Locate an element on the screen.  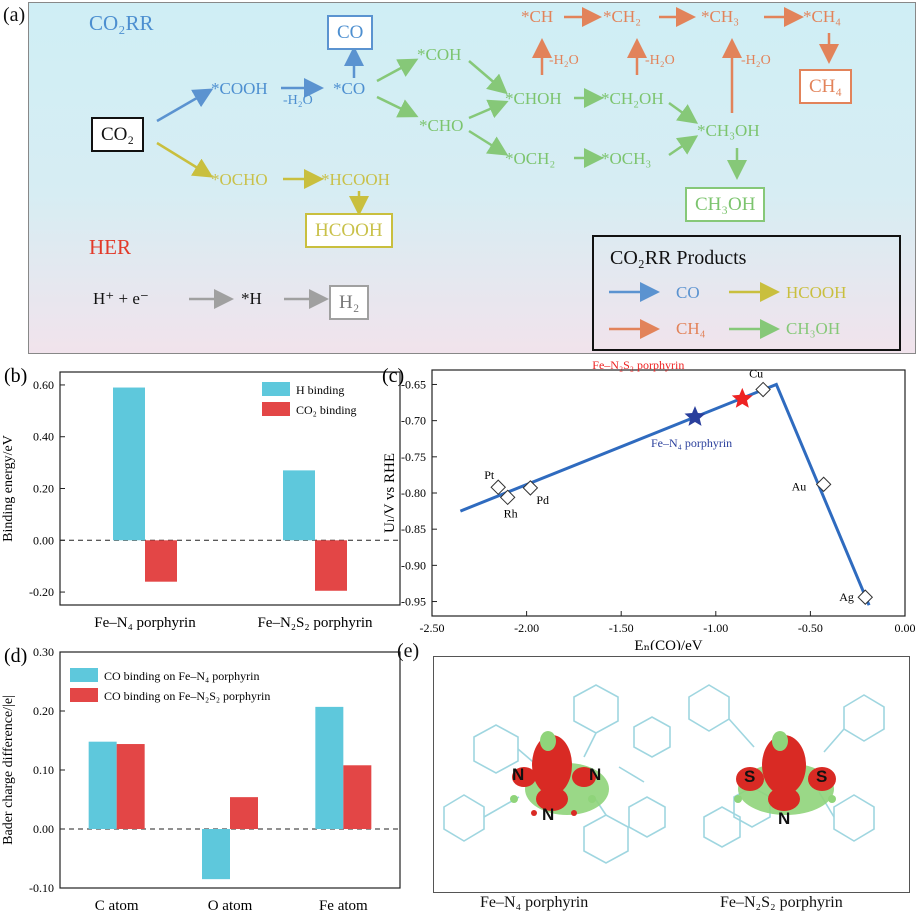
y-tick-label: -0.85 is located at coordinates (413, 529).